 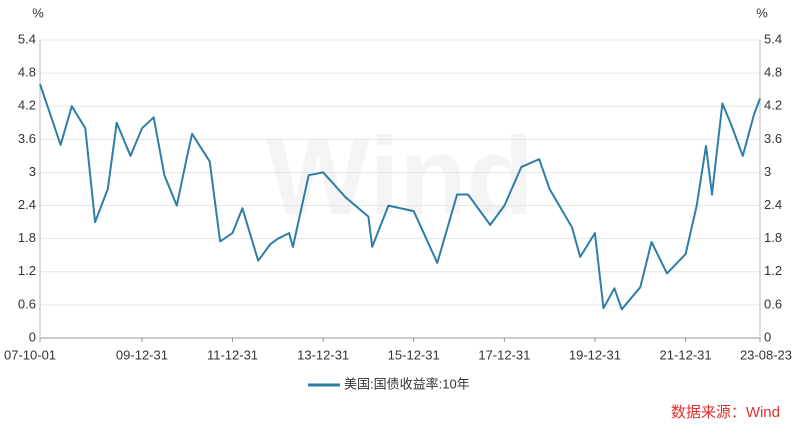 I want to click on y2-tick-label: 0.6, so click(x=773, y=303).